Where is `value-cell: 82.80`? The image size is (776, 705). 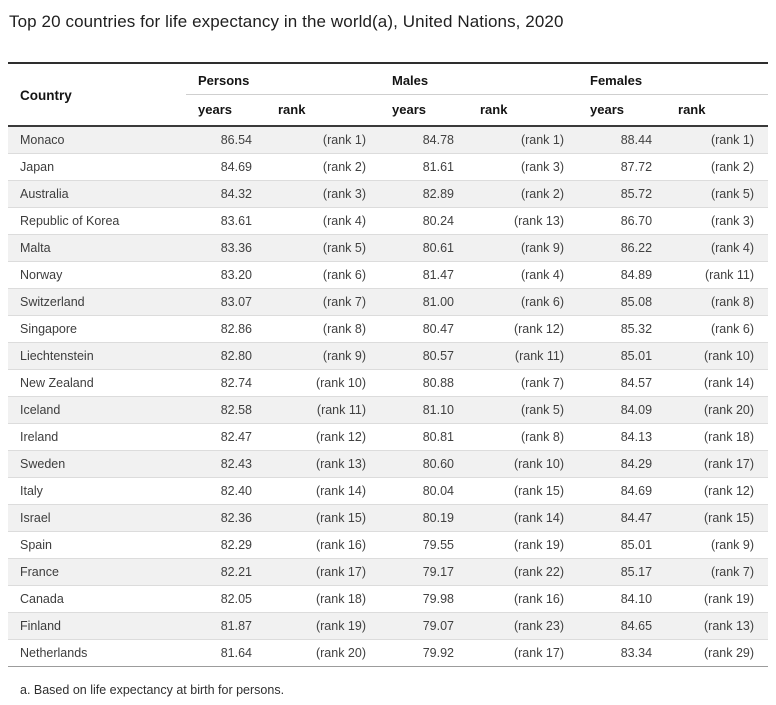 value-cell: 82.80 is located at coordinates (226, 356).